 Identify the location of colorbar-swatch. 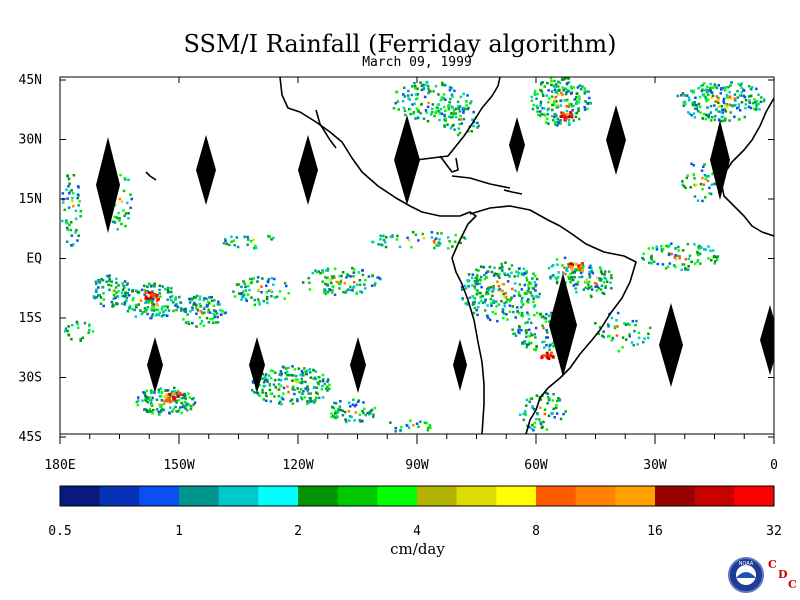
(238, 496).